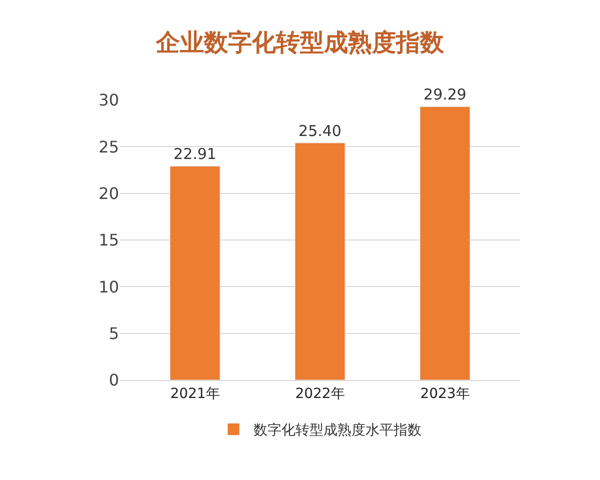 This screenshot has width=600, height=480. Describe the element at coordinates (445, 394) in the screenshot. I see `x-tick-label: 2023年` at that location.